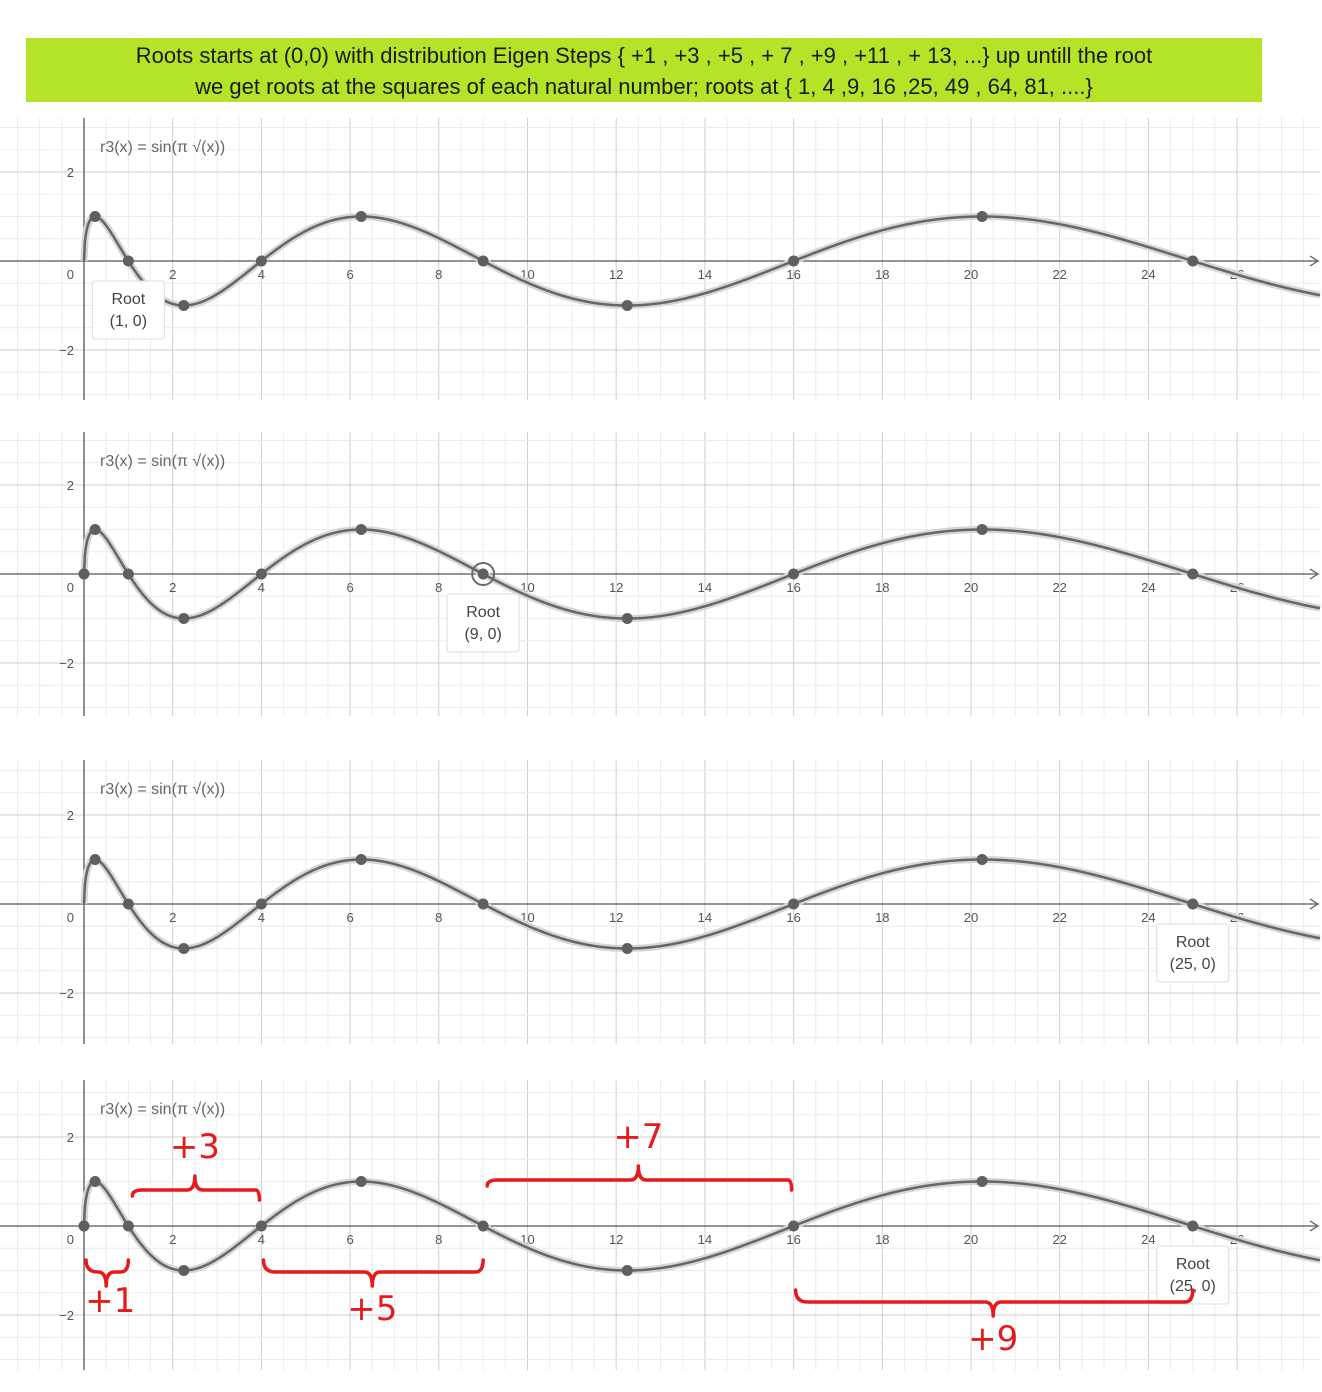  Describe the element at coordinates (971, 1239) in the screenshot. I see `x-tick-label: 20` at that location.